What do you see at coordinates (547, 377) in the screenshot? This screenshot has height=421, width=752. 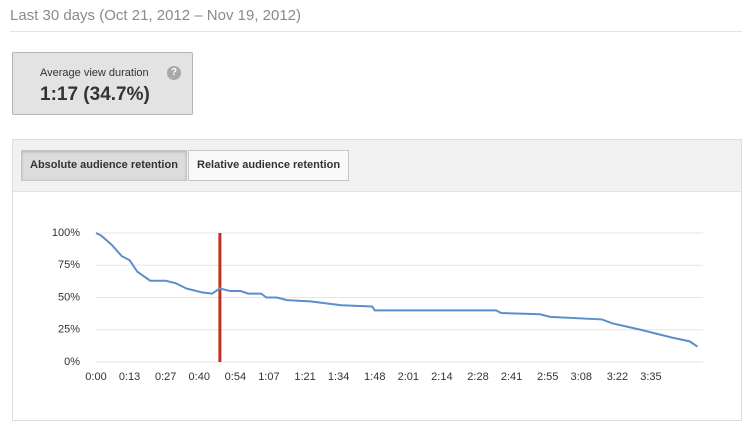 I see `x-tick-label: 2:55` at bounding box center [547, 377].